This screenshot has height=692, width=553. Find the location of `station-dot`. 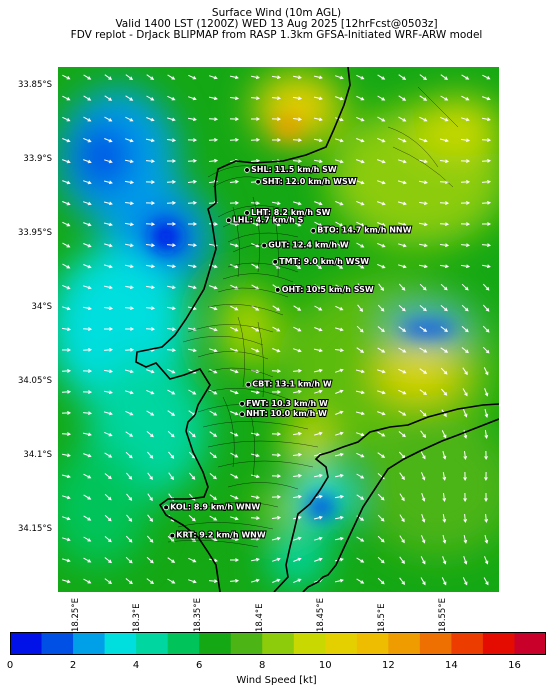

station-dot is located at coordinates (247, 213).